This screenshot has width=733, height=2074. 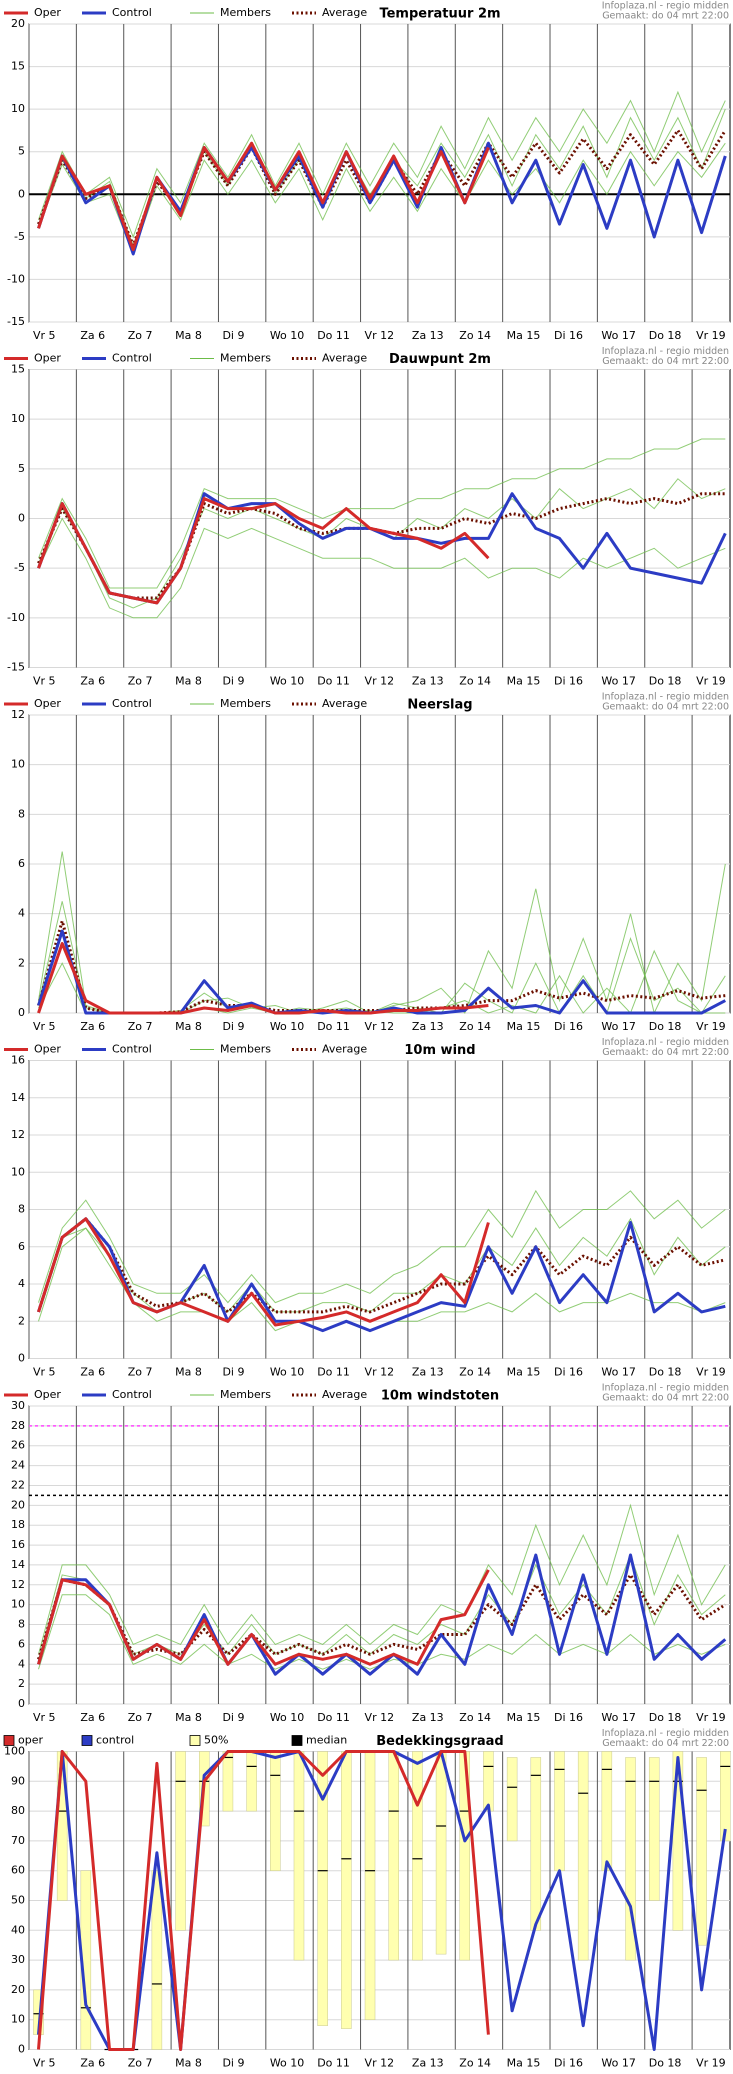 What do you see at coordinates (18, 1989) in the screenshot?
I see `y-tick-label: 20` at bounding box center [18, 1989].